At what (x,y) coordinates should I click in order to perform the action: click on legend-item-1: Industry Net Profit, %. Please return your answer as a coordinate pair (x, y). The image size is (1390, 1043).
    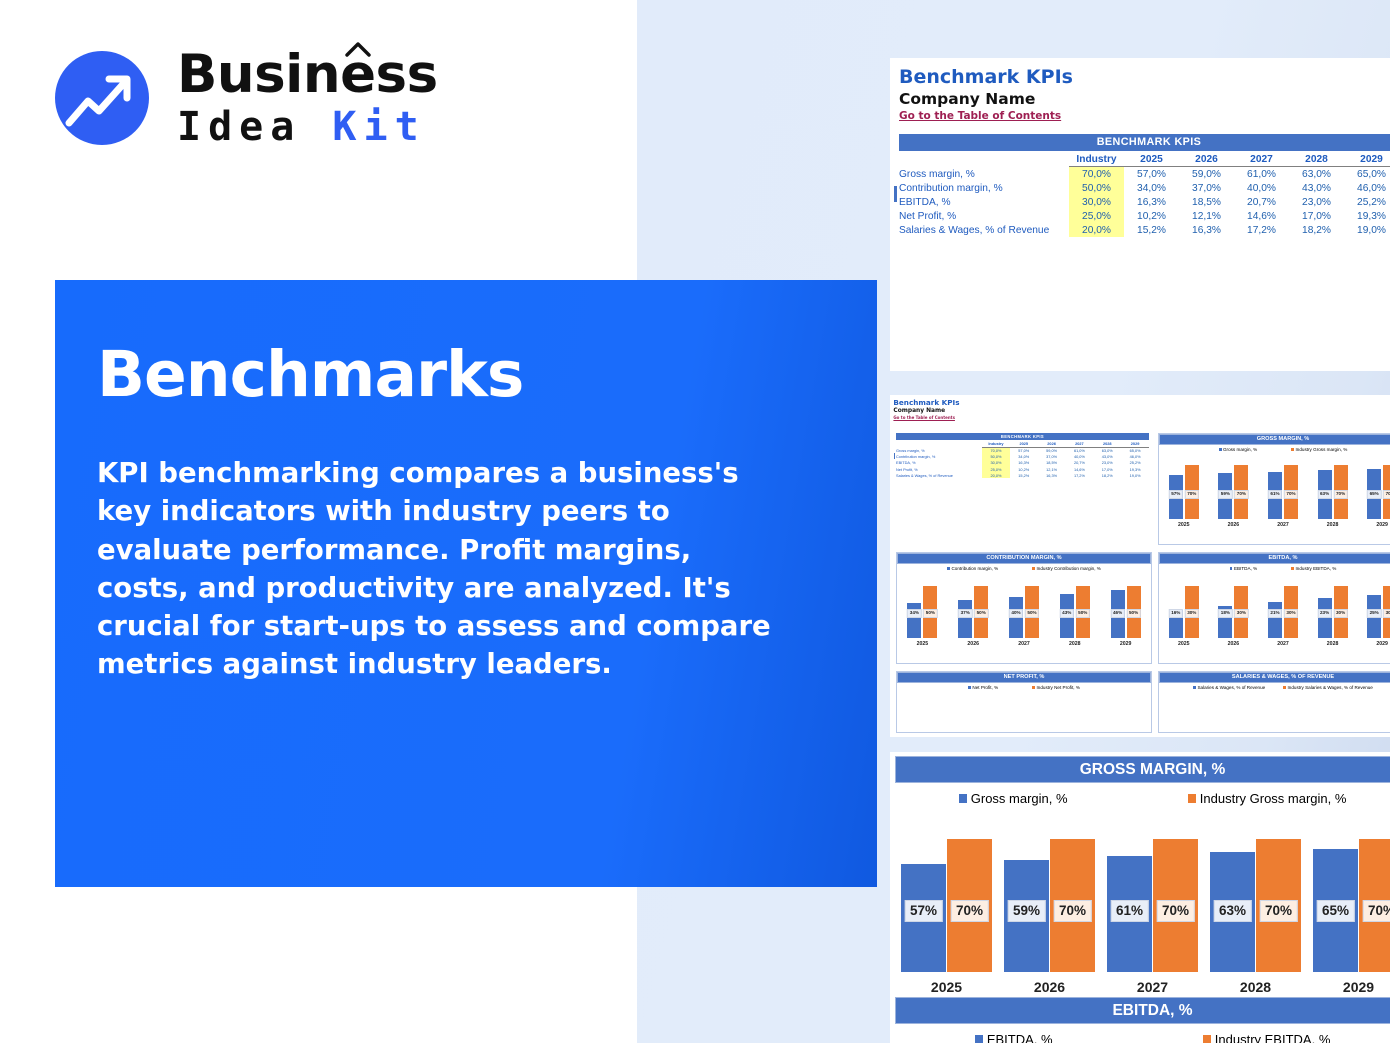
    Looking at the image, I should click on (1056, 687).